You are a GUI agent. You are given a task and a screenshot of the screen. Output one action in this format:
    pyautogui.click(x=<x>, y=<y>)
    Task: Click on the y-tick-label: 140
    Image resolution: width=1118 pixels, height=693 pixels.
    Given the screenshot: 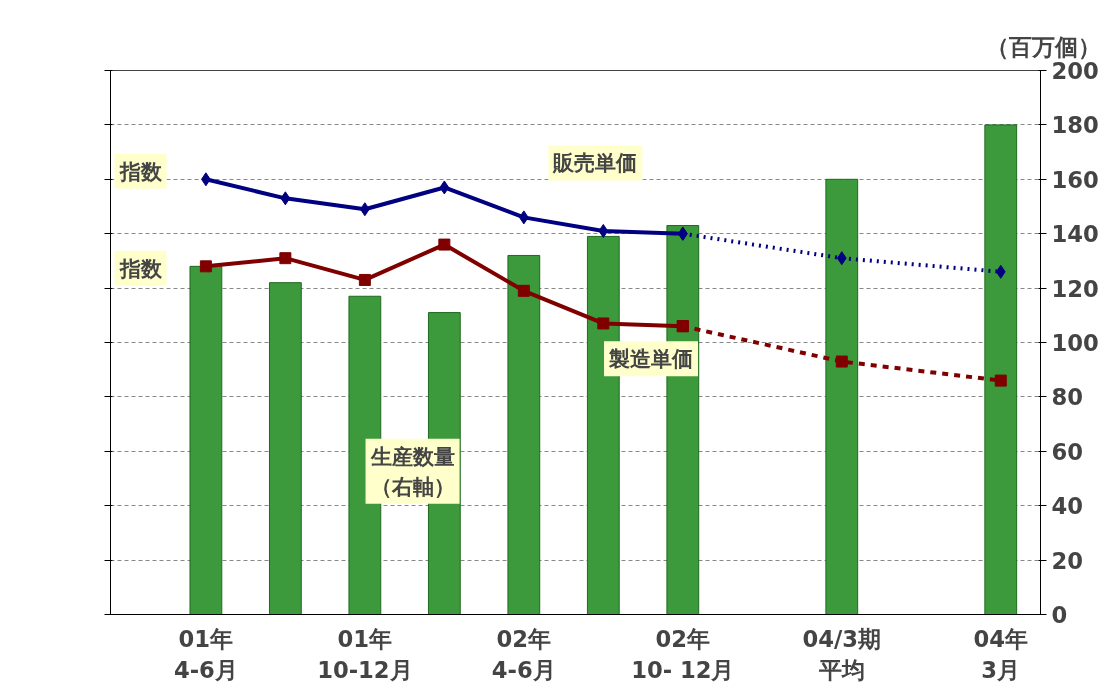 What is the action you would take?
    pyautogui.click(x=1075, y=234)
    